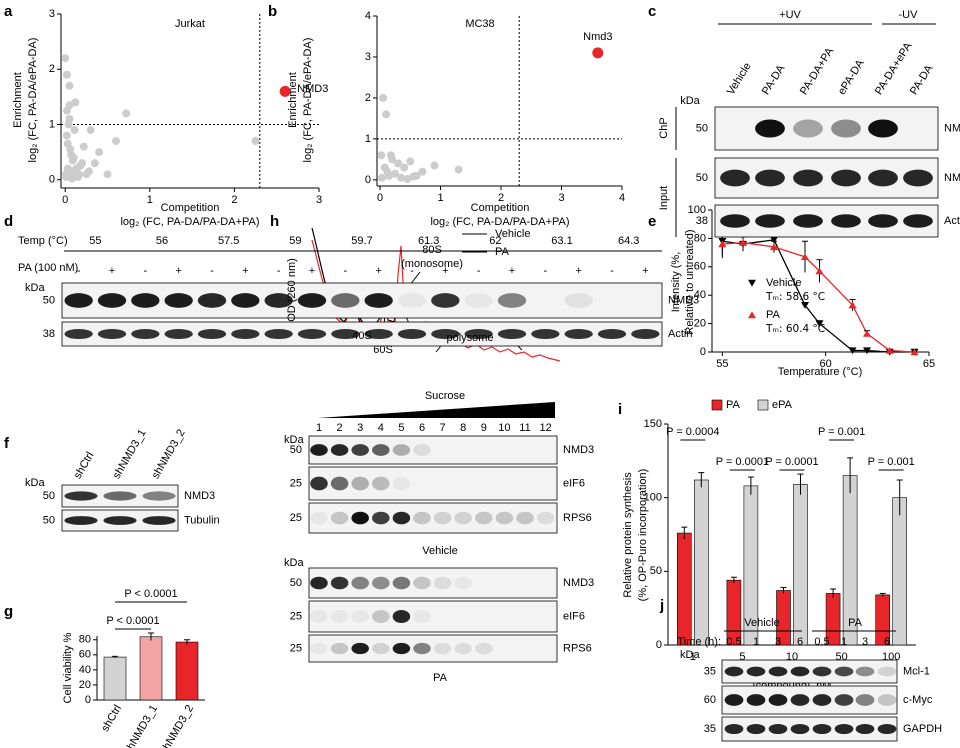  I want to click on y-tick-label: 100, so click(653, 498).